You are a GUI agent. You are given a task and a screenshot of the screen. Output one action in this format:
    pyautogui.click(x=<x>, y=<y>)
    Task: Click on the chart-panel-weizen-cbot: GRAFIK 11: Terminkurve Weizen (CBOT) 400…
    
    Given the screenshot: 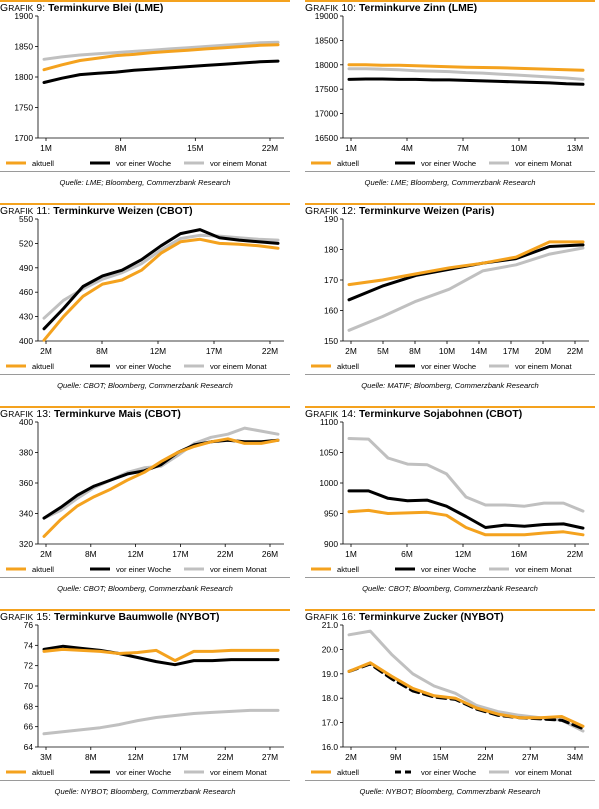 What is the action you would take?
    pyautogui.click(x=145, y=303)
    